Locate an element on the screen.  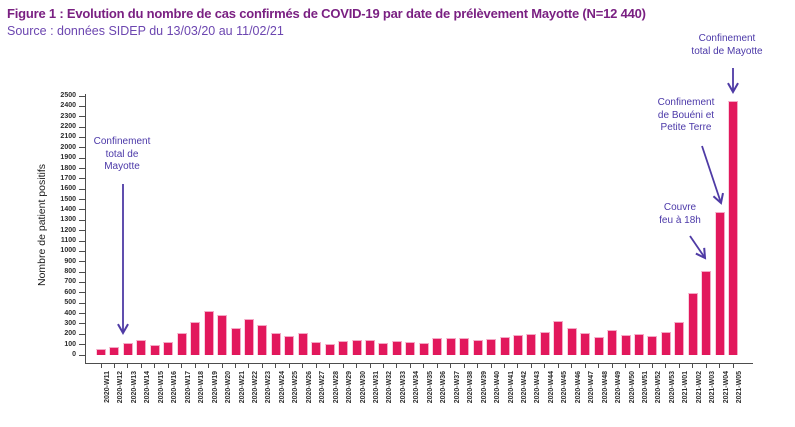
x-tick-label: 2020-W51 is located at coordinates (645, 387).